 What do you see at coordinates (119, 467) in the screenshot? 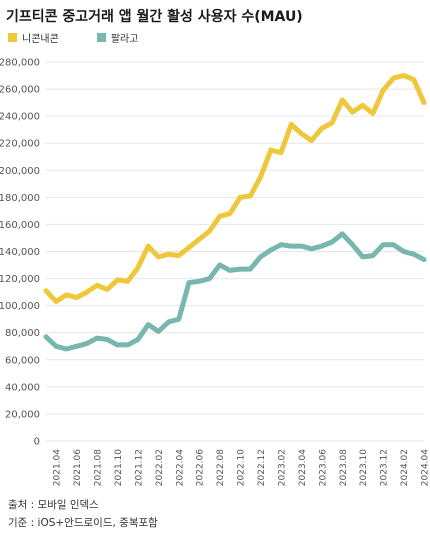
I see `x-tick-label: 2021.10` at bounding box center [119, 467].